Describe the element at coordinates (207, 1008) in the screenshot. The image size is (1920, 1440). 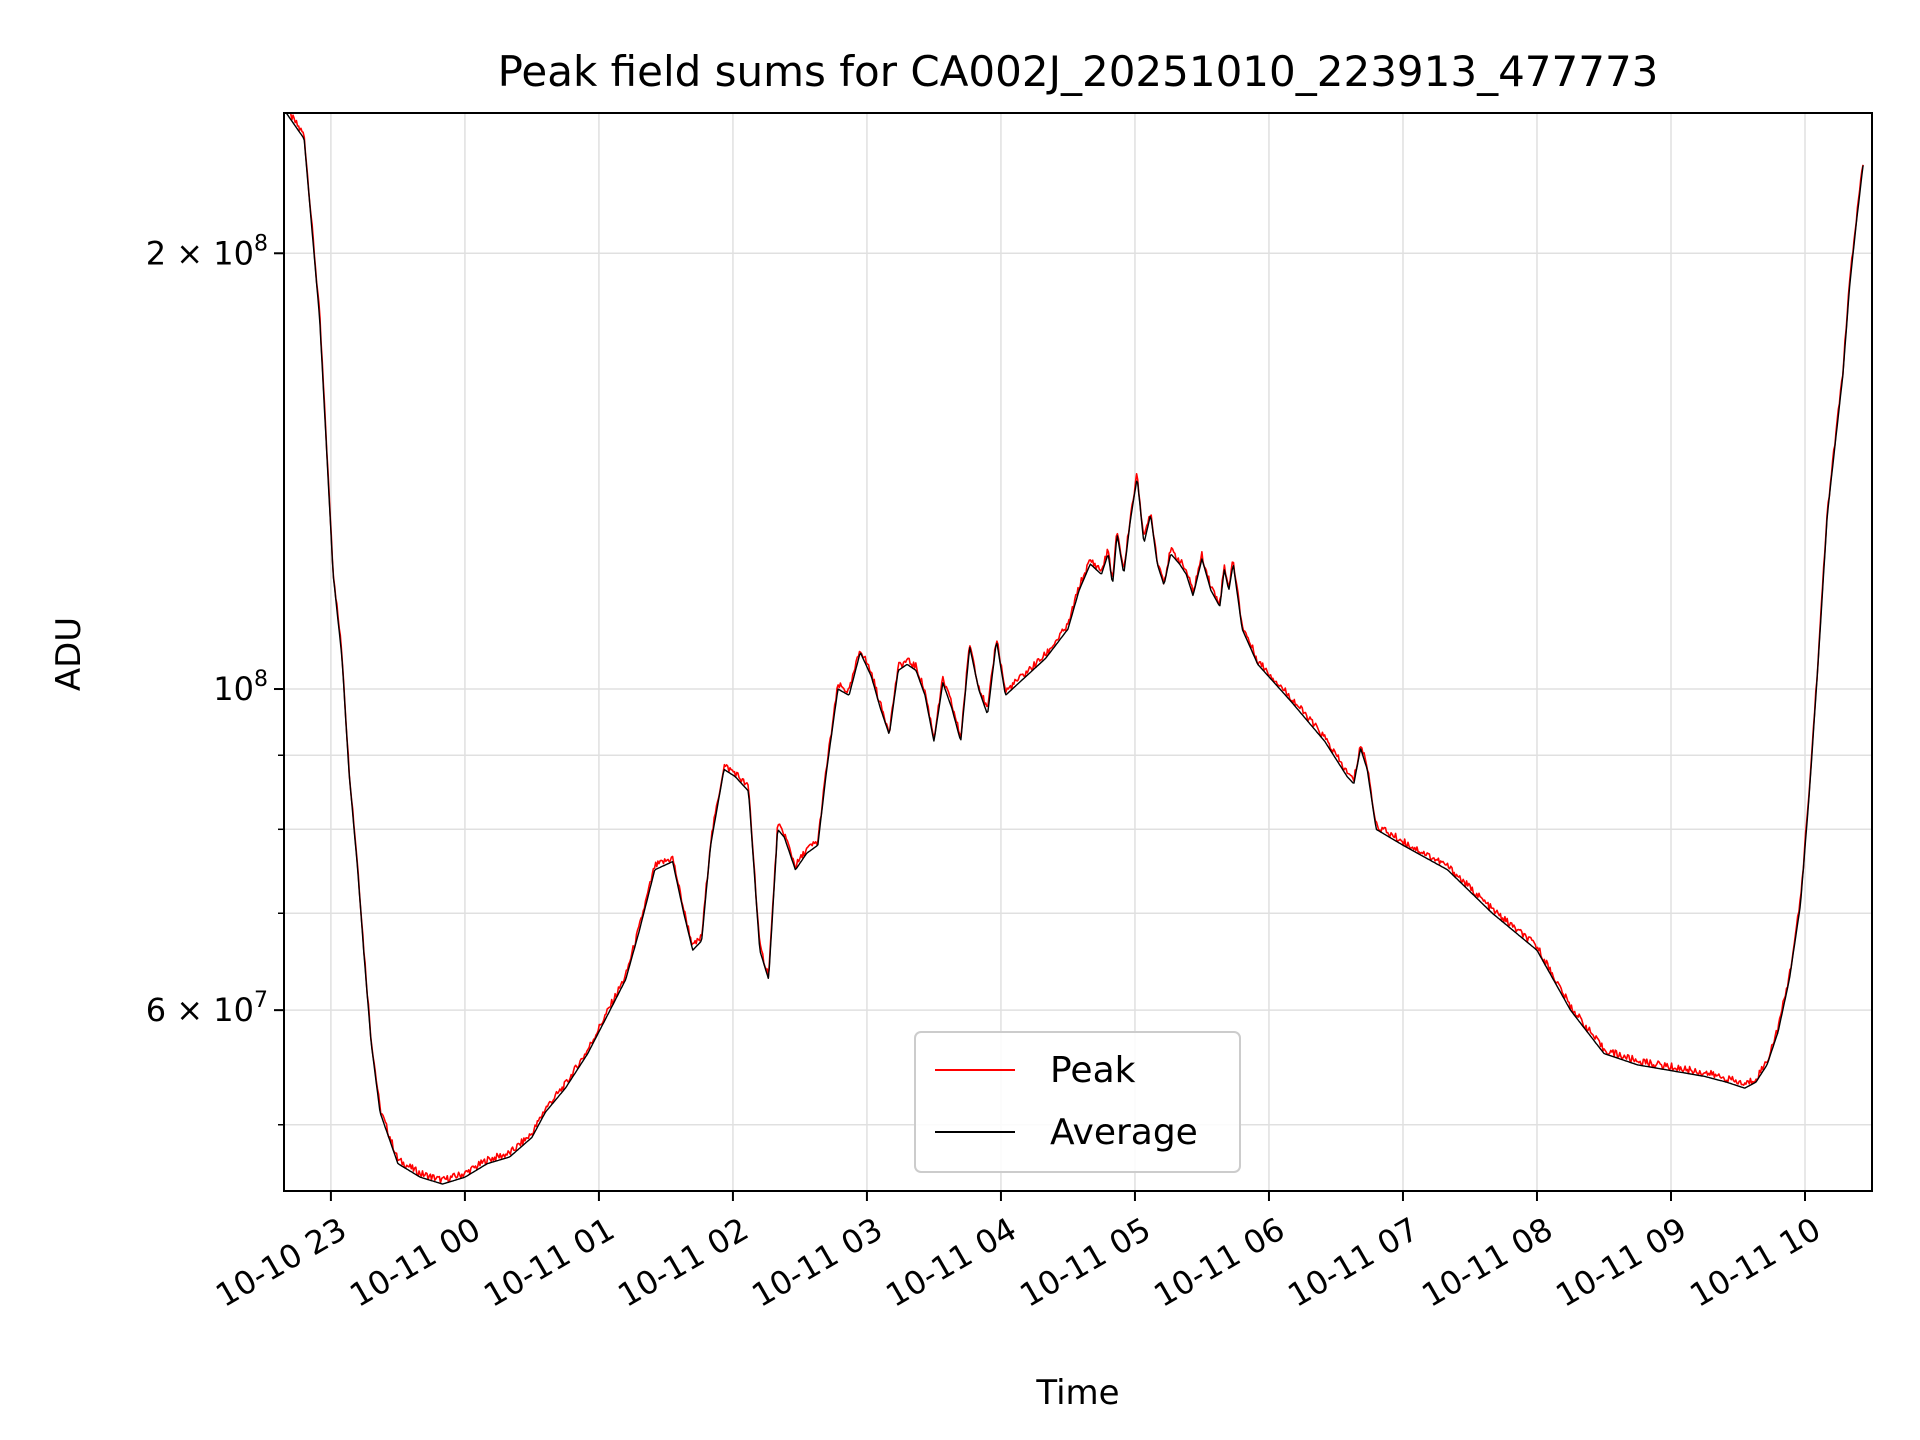
I see `y-tick-label: 6 × 107` at that location.